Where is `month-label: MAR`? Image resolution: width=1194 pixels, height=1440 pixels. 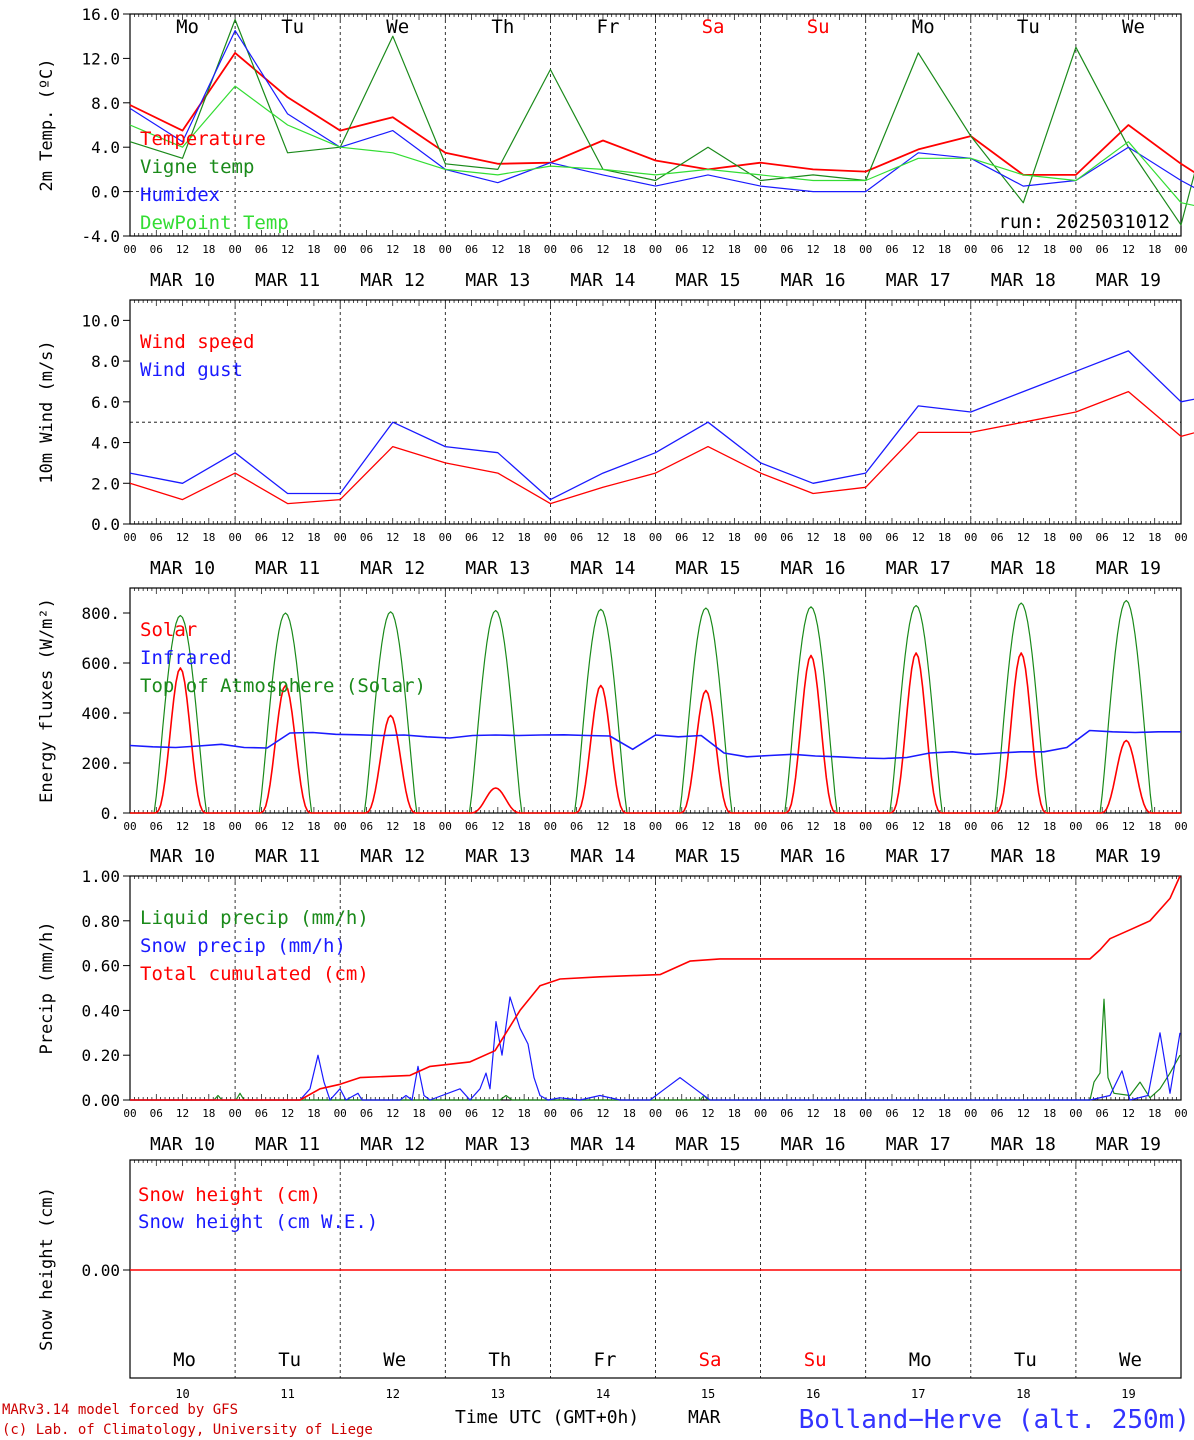
month-label: MAR is located at coordinates (704, 1417).